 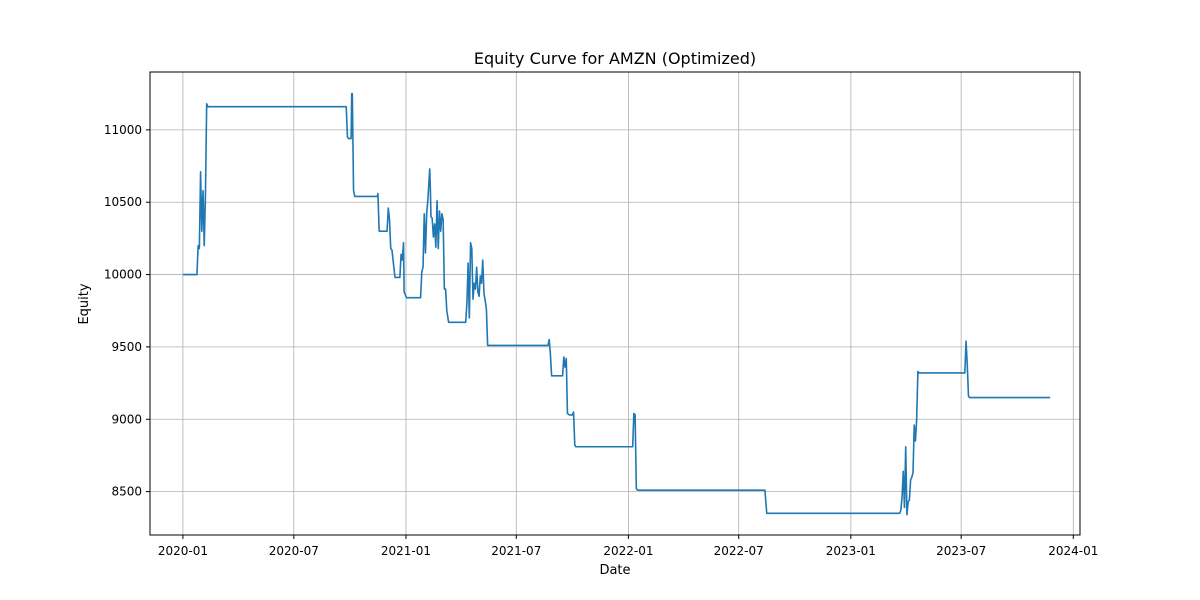 What do you see at coordinates (1073, 551) in the screenshot?
I see `x-tick-label: 2024-01` at bounding box center [1073, 551].